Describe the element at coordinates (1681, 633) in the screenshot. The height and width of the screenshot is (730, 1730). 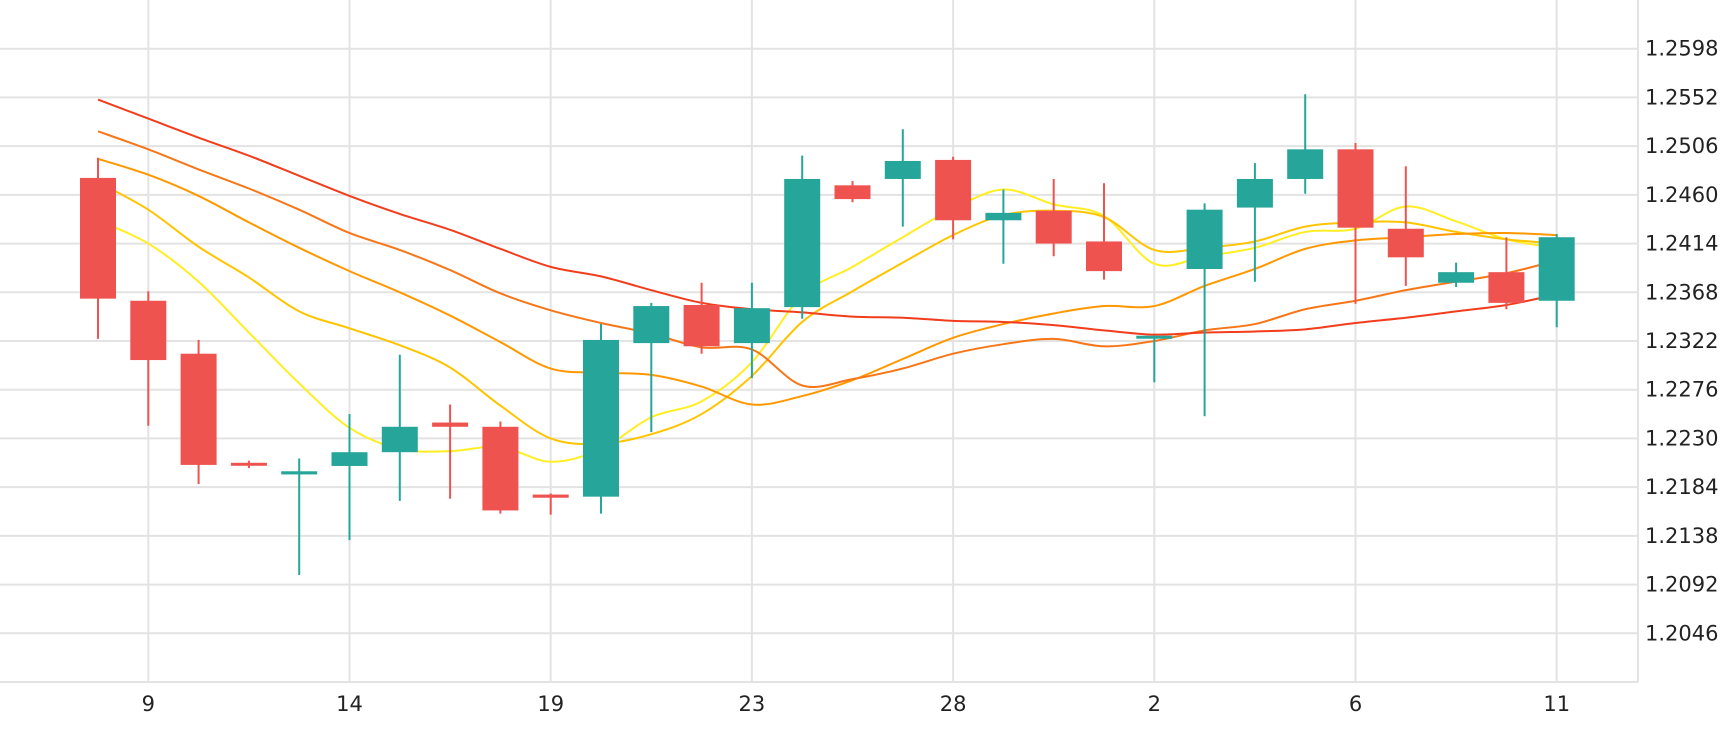
I see `y-tick-label: 1.2046` at that location.